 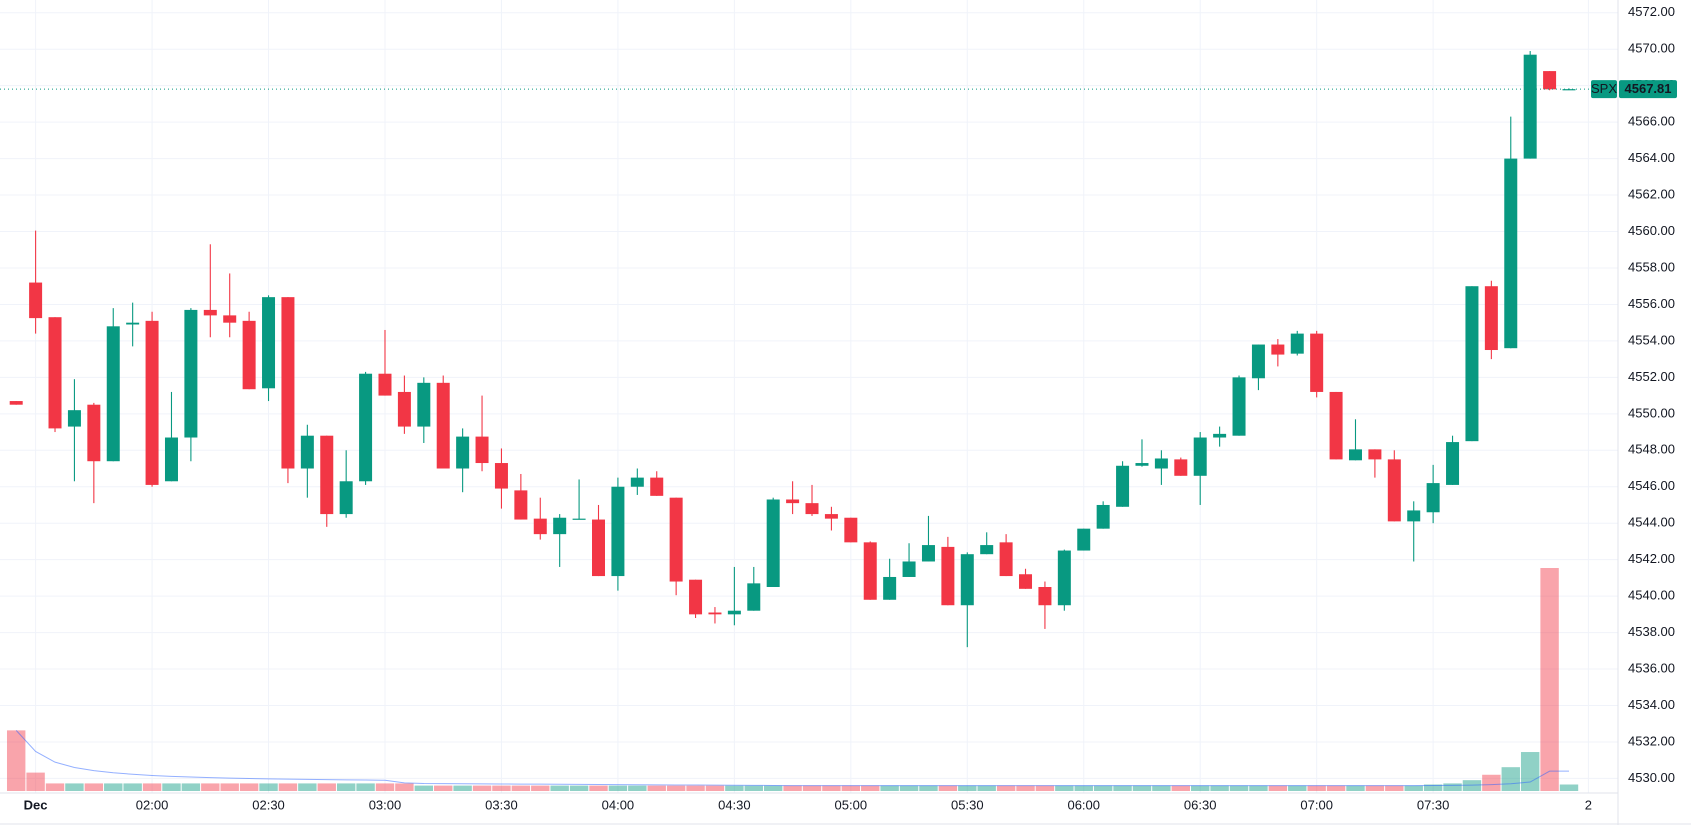 I want to click on y-tick-label: 4538.00, so click(x=1651, y=631).